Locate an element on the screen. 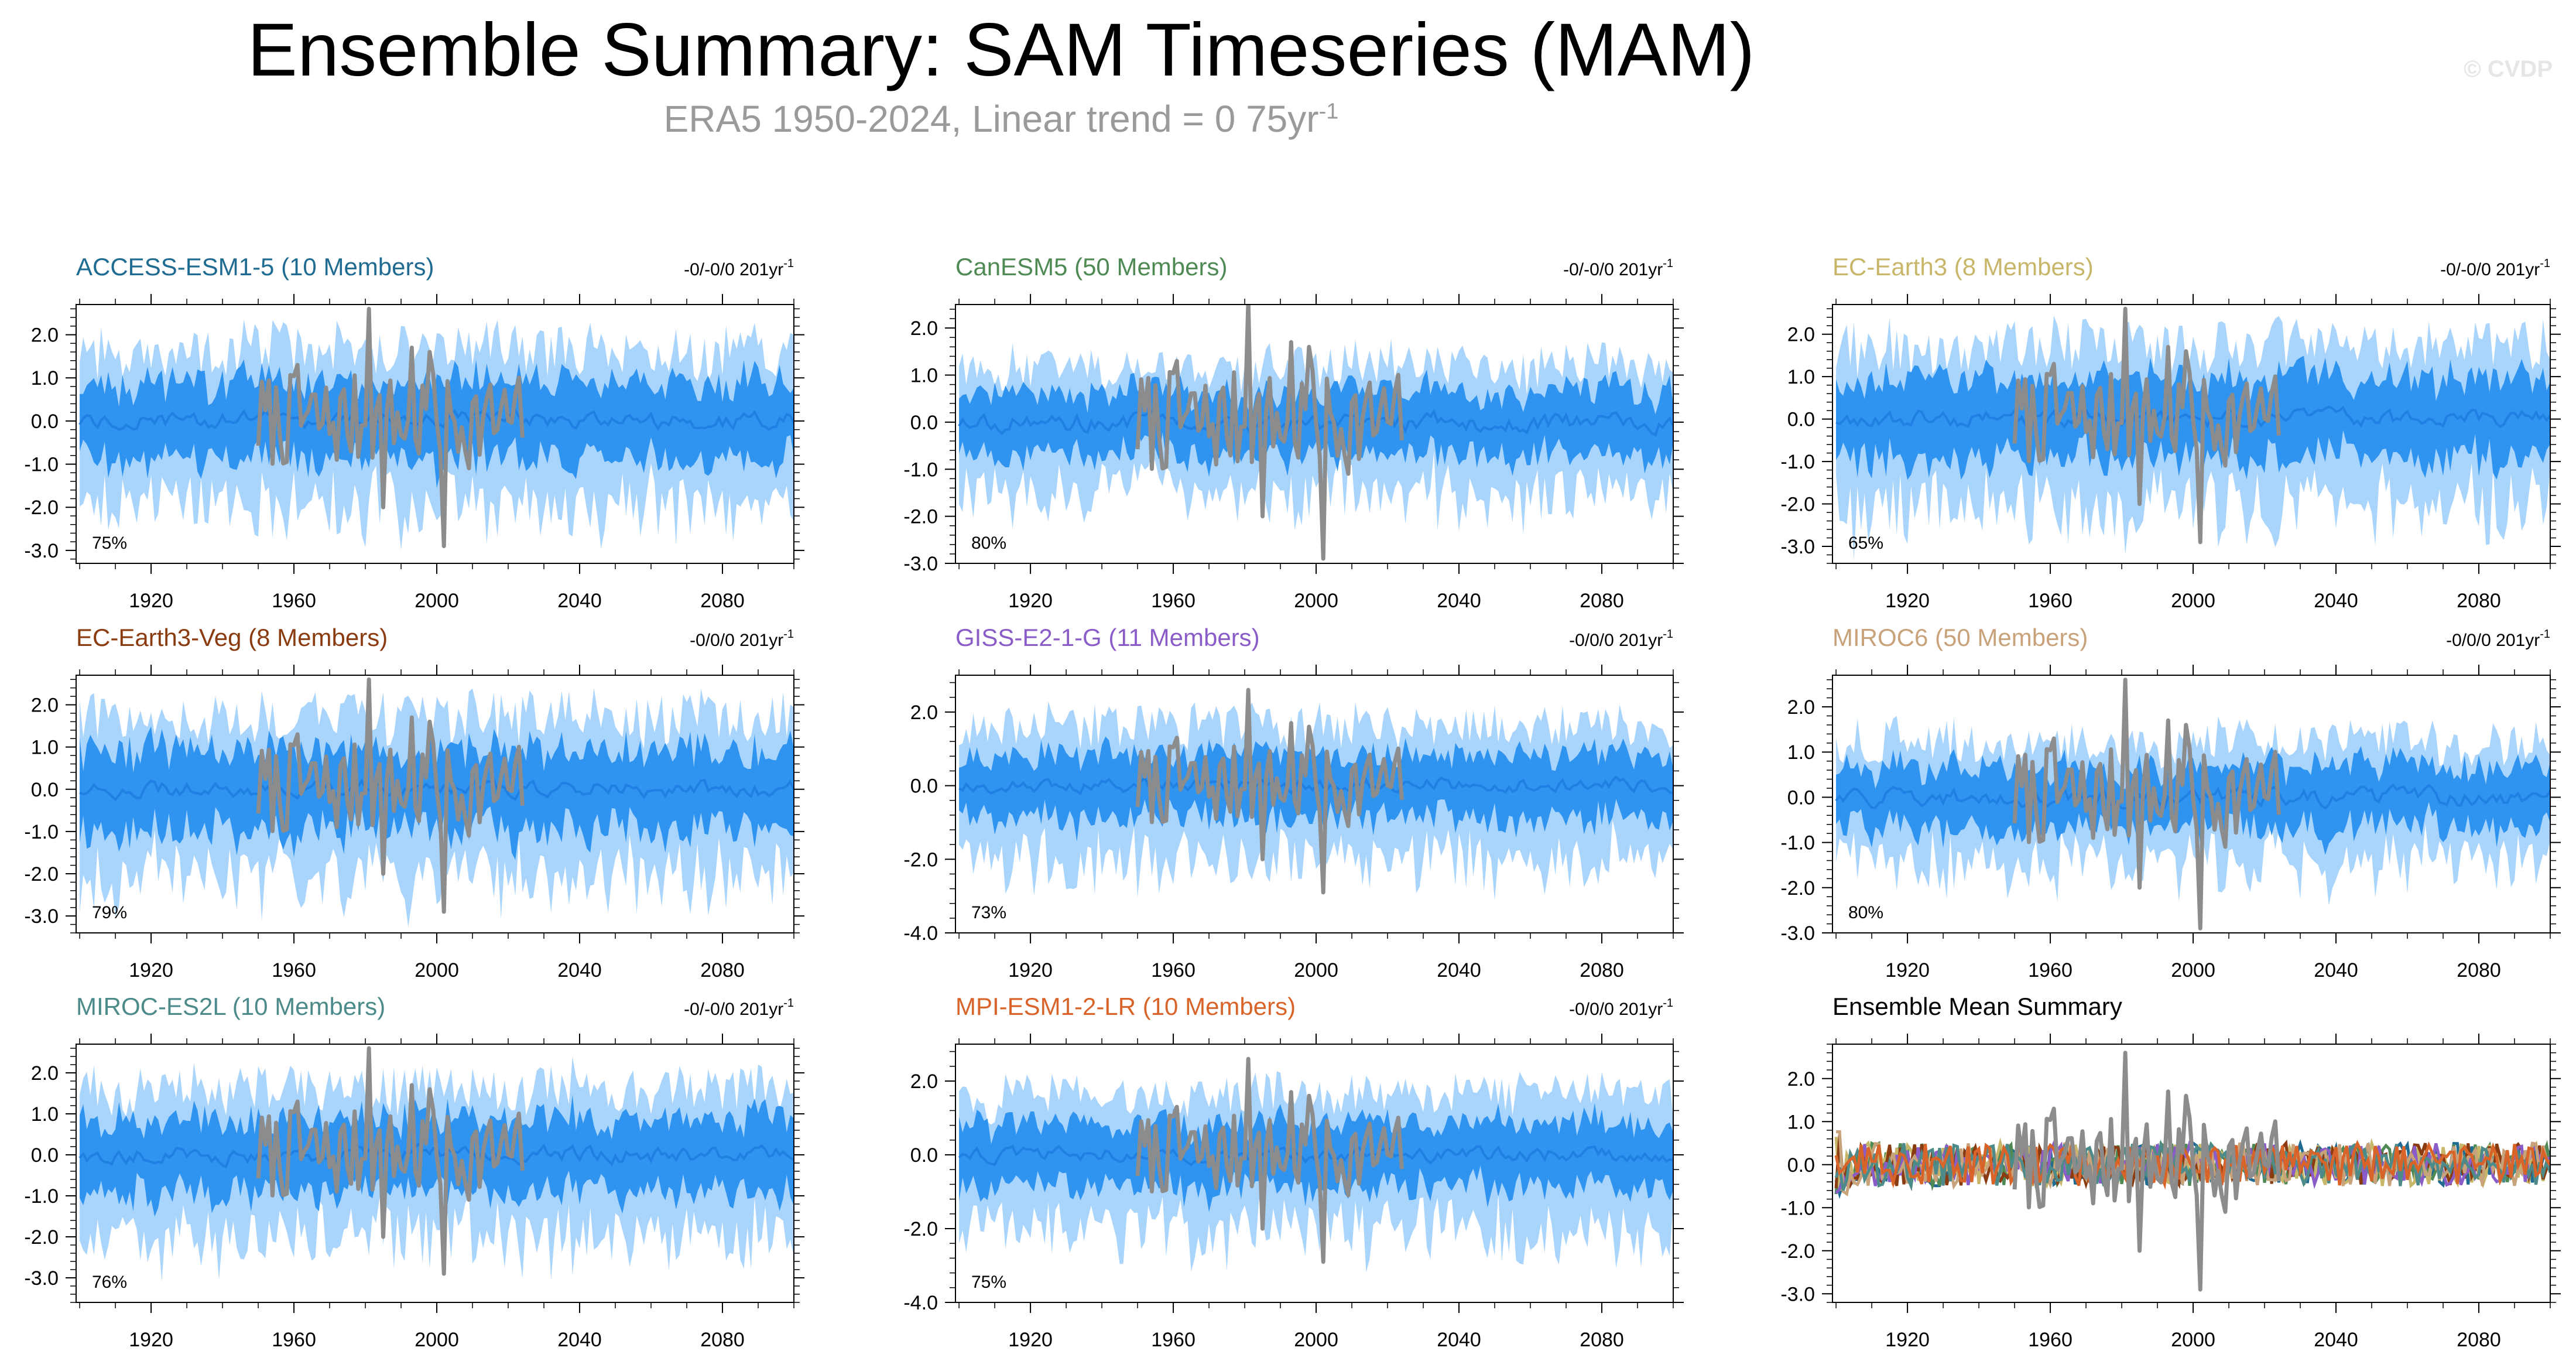 Image resolution: width=2576 pixels, height=1368 pixels. percent-label: 79% is located at coordinates (109, 912).